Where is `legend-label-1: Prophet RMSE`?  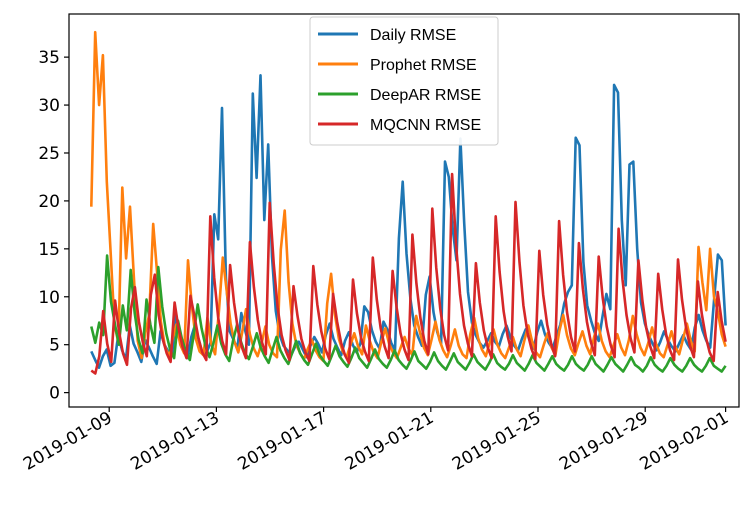 legend-label-1: Prophet RMSE is located at coordinates (423, 65).